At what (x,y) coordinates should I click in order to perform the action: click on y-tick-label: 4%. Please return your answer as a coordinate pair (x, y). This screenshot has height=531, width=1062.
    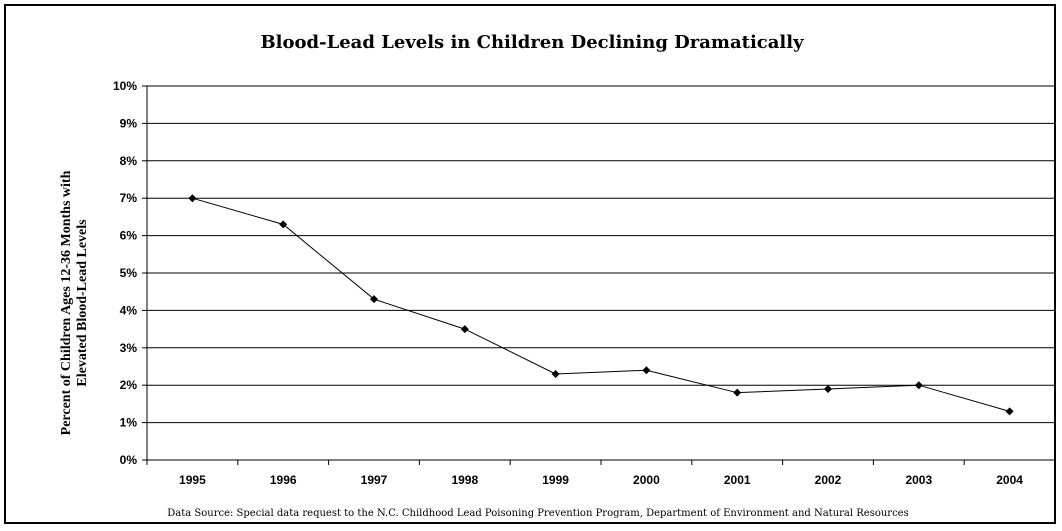
    Looking at the image, I should click on (129, 310).